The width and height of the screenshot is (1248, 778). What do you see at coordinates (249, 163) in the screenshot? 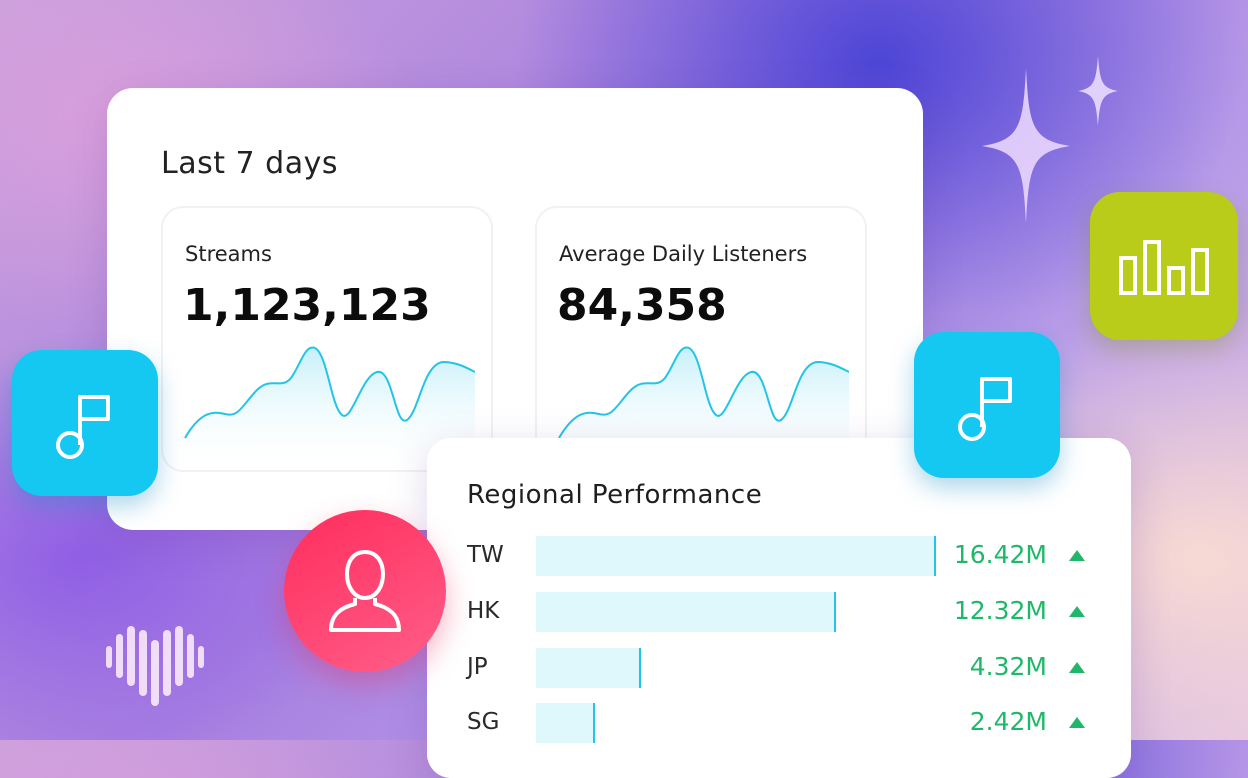
I see `card-title: Last 7 days` at bounding box center [249, 163].